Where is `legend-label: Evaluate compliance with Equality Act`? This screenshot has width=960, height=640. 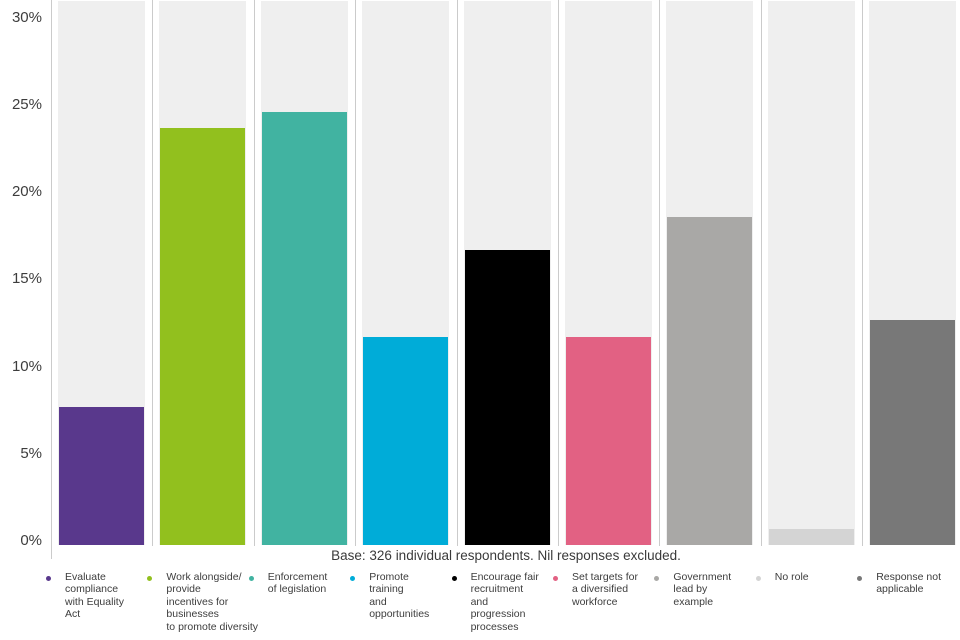 legend-label: Evaluate compliance with Equality Act is located at coordinates (94, 596).